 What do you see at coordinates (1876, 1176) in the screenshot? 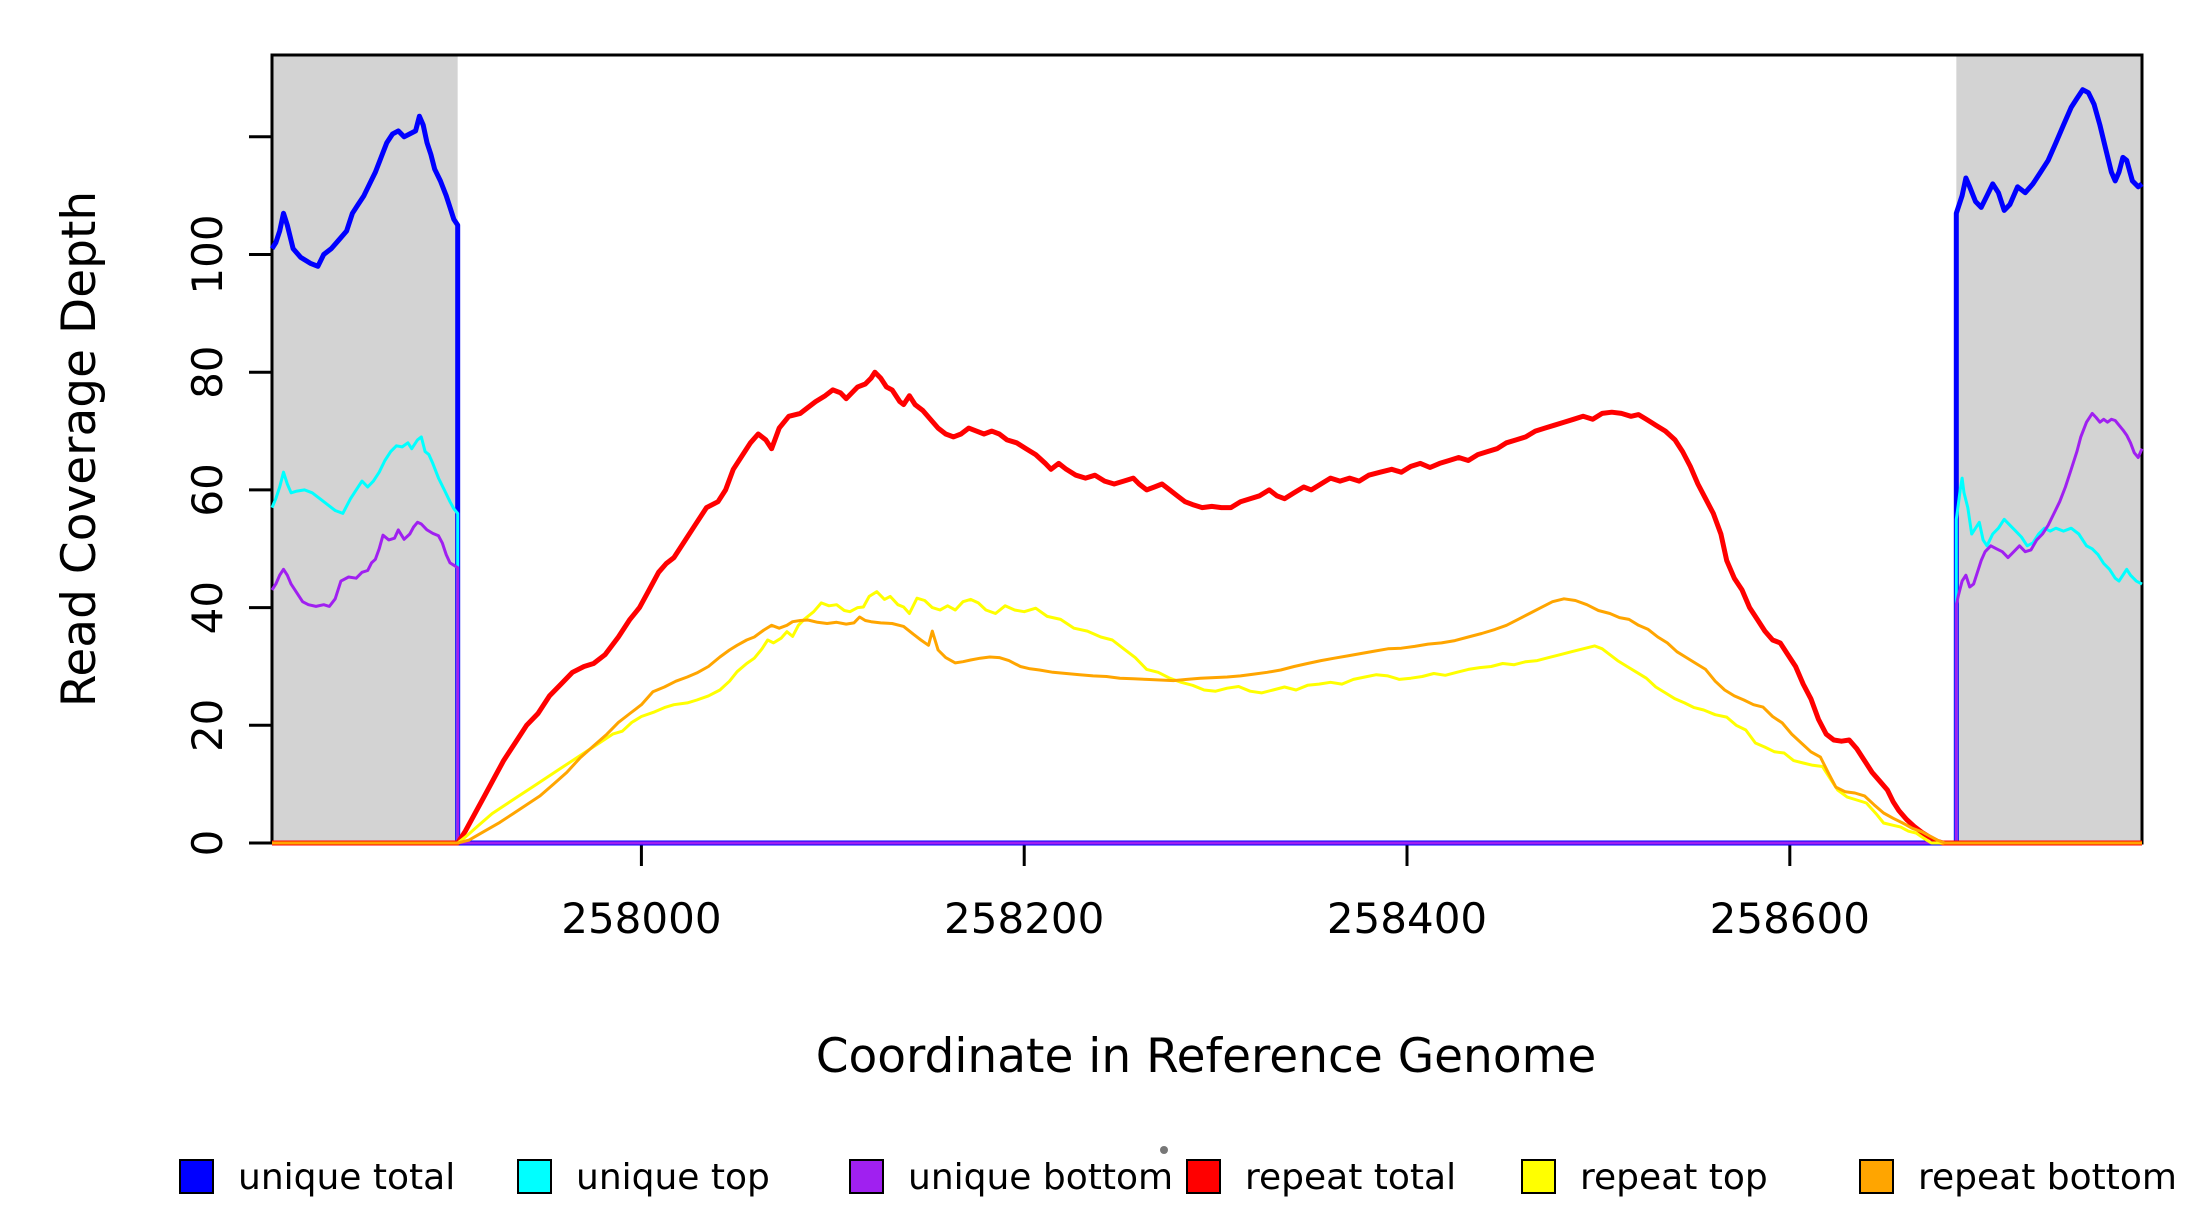
I see `legend-swatch-repeat-bottom` at bounding box center [1876, 1176].